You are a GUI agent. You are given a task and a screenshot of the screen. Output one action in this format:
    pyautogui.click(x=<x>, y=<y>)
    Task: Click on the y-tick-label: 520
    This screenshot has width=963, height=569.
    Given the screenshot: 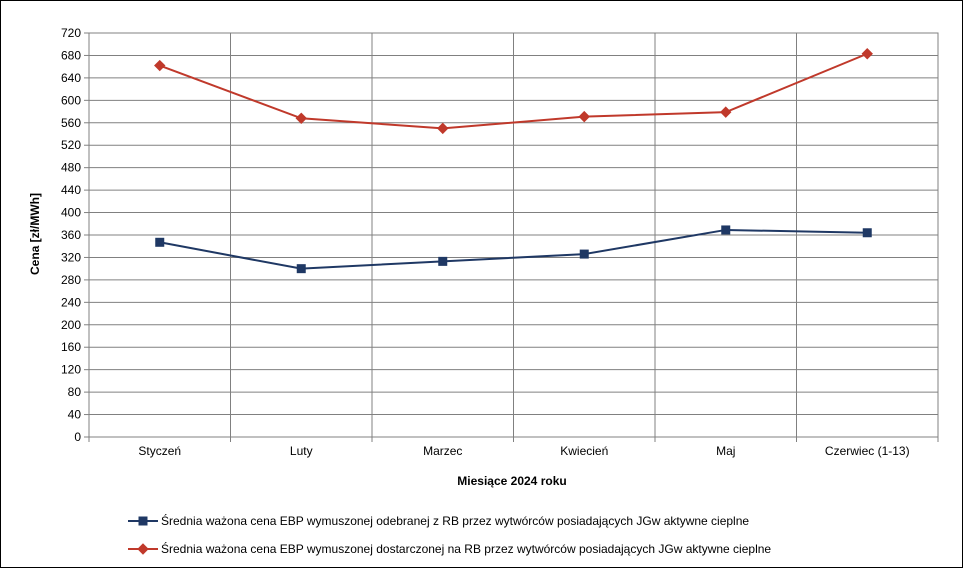 What is the action you would take?
    pyautogui.click(x=71, y=145)
    